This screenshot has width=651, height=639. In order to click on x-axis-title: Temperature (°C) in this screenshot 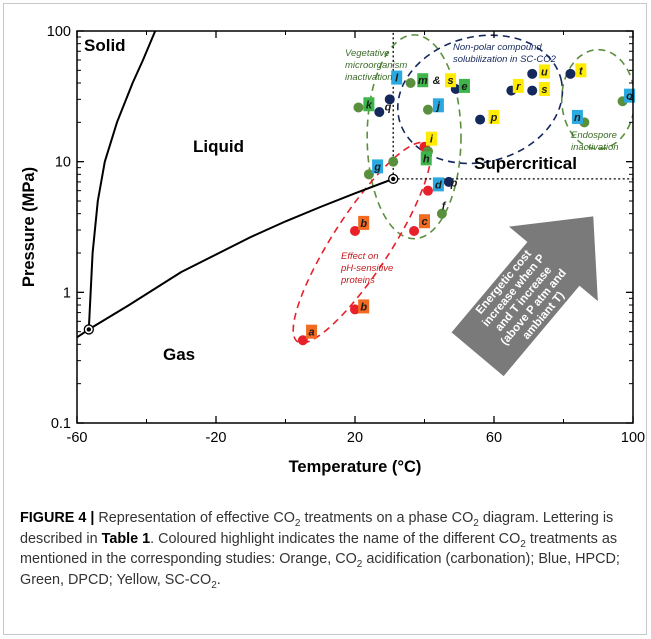, I will do `click(355, 467)`.